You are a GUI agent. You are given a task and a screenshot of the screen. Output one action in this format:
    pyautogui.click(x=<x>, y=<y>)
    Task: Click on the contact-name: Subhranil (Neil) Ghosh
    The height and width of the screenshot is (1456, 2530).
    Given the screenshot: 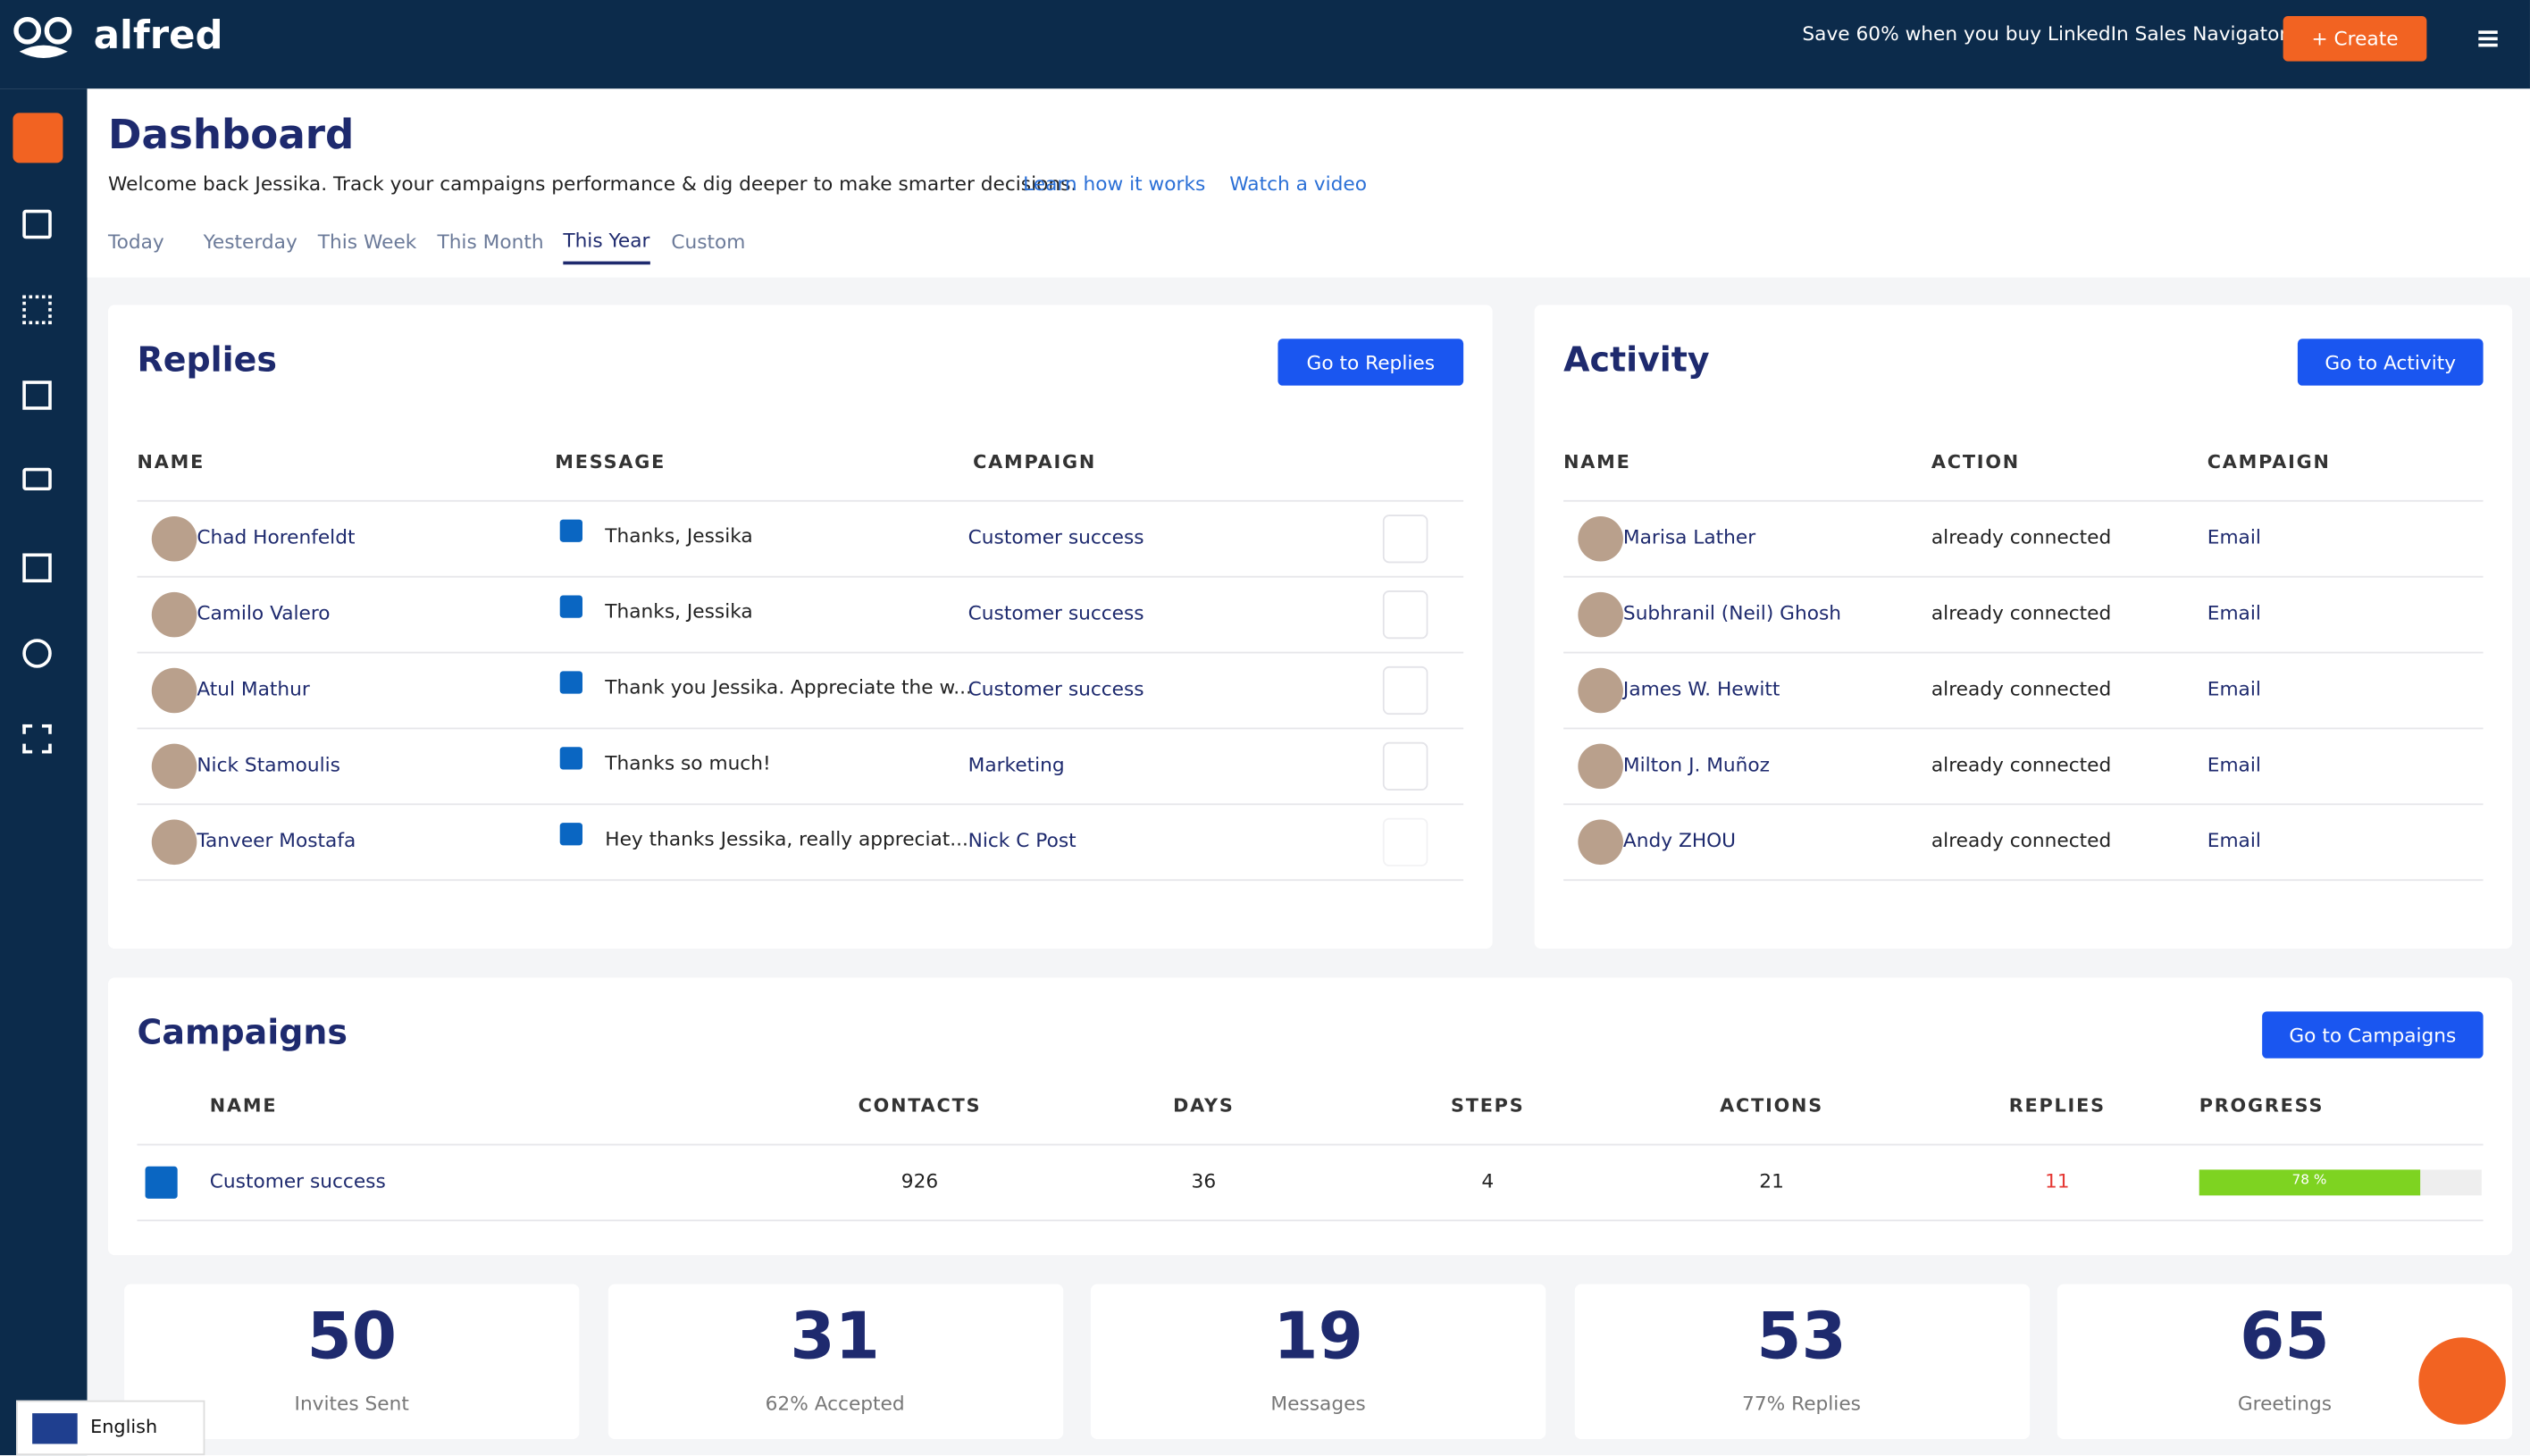 What is the action you would take?
    pyautogui.click(x=1732, y=612)
    